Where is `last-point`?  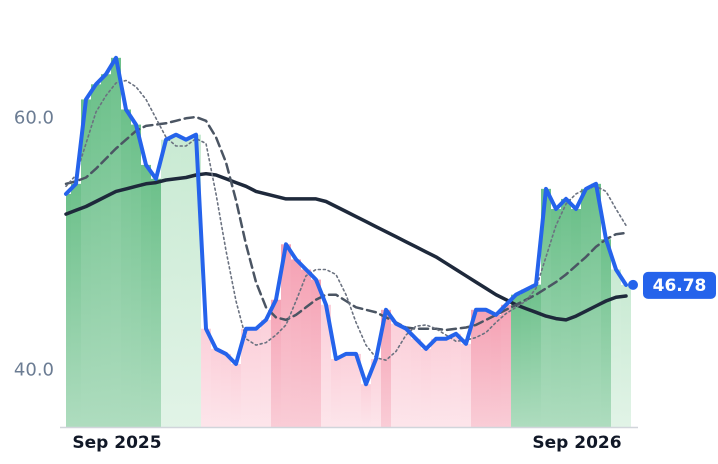
last-point is located at coordinates (633, 284).